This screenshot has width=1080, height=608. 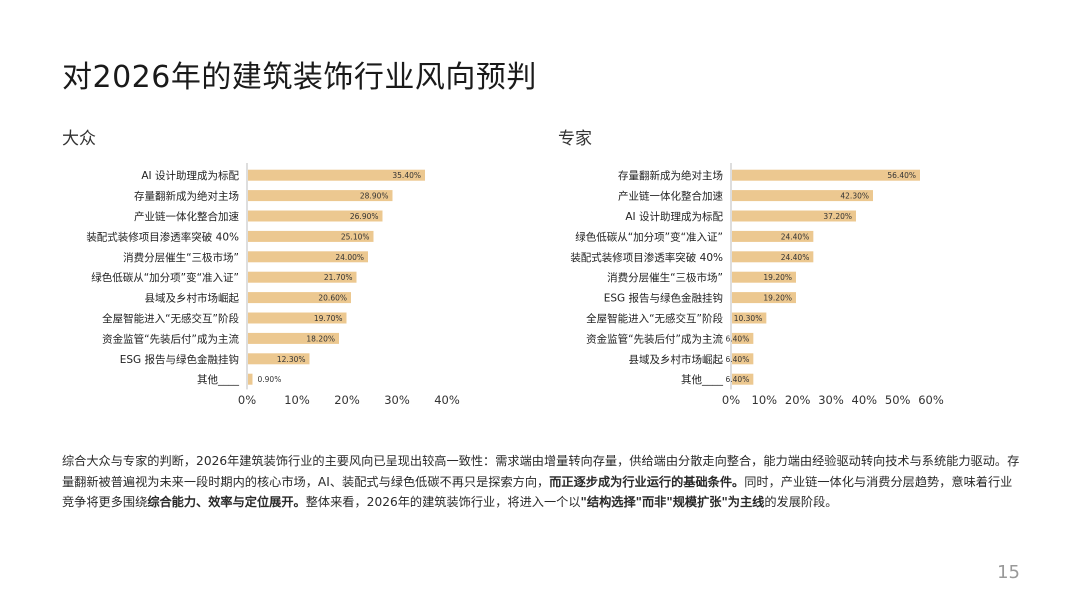 I want to click on data-label: 10.30%, so click(x=748, y=318).